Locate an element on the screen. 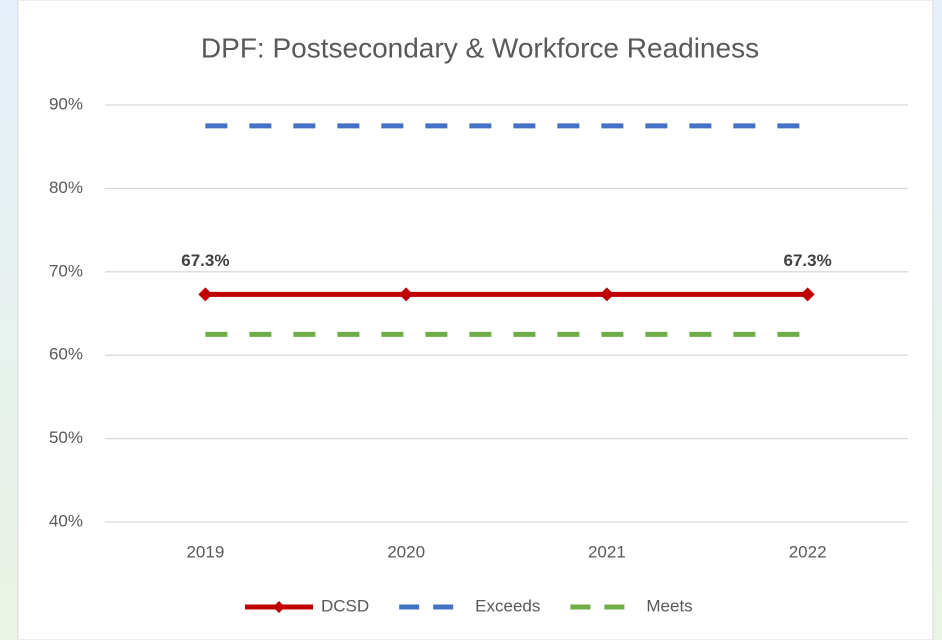 This screenshot has width=942, height=640. y-tick-label: 70% is located at coordinates (66, 270).